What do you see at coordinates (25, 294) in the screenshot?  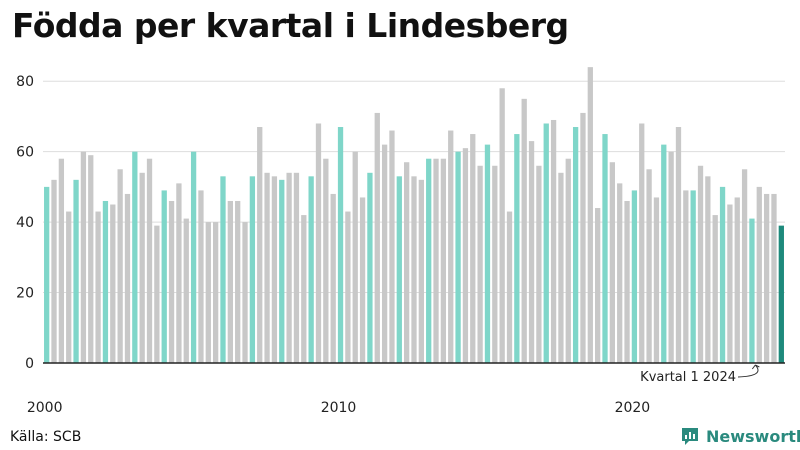 I see `y-tick-label: 20` at bounding box center [25, 294].